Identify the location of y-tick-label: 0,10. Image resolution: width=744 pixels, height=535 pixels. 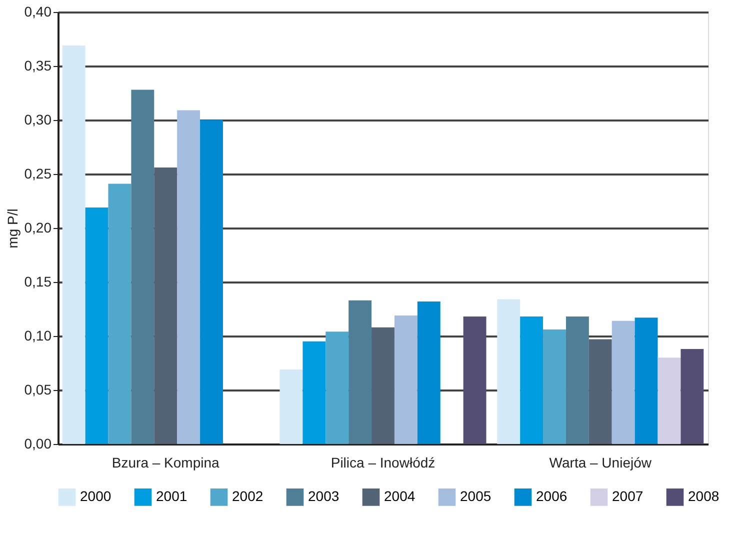
(38, 336).